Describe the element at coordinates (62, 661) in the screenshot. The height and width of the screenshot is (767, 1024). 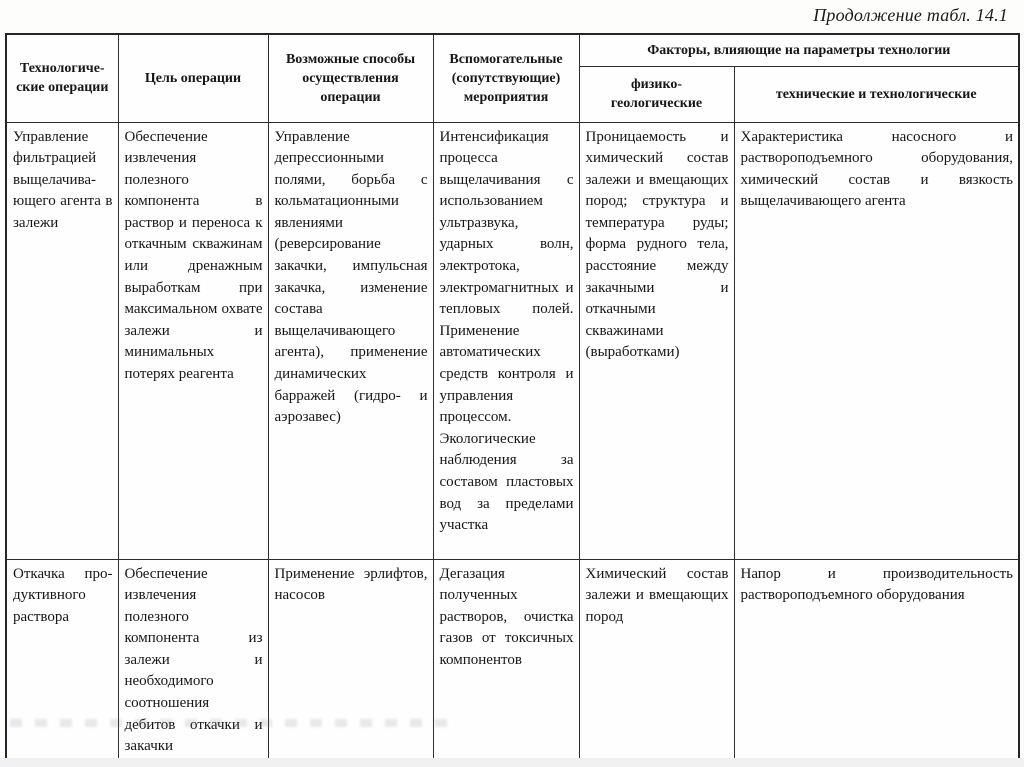
I see `cell-operation: Откачка про­дуктивного раствора` at that location.